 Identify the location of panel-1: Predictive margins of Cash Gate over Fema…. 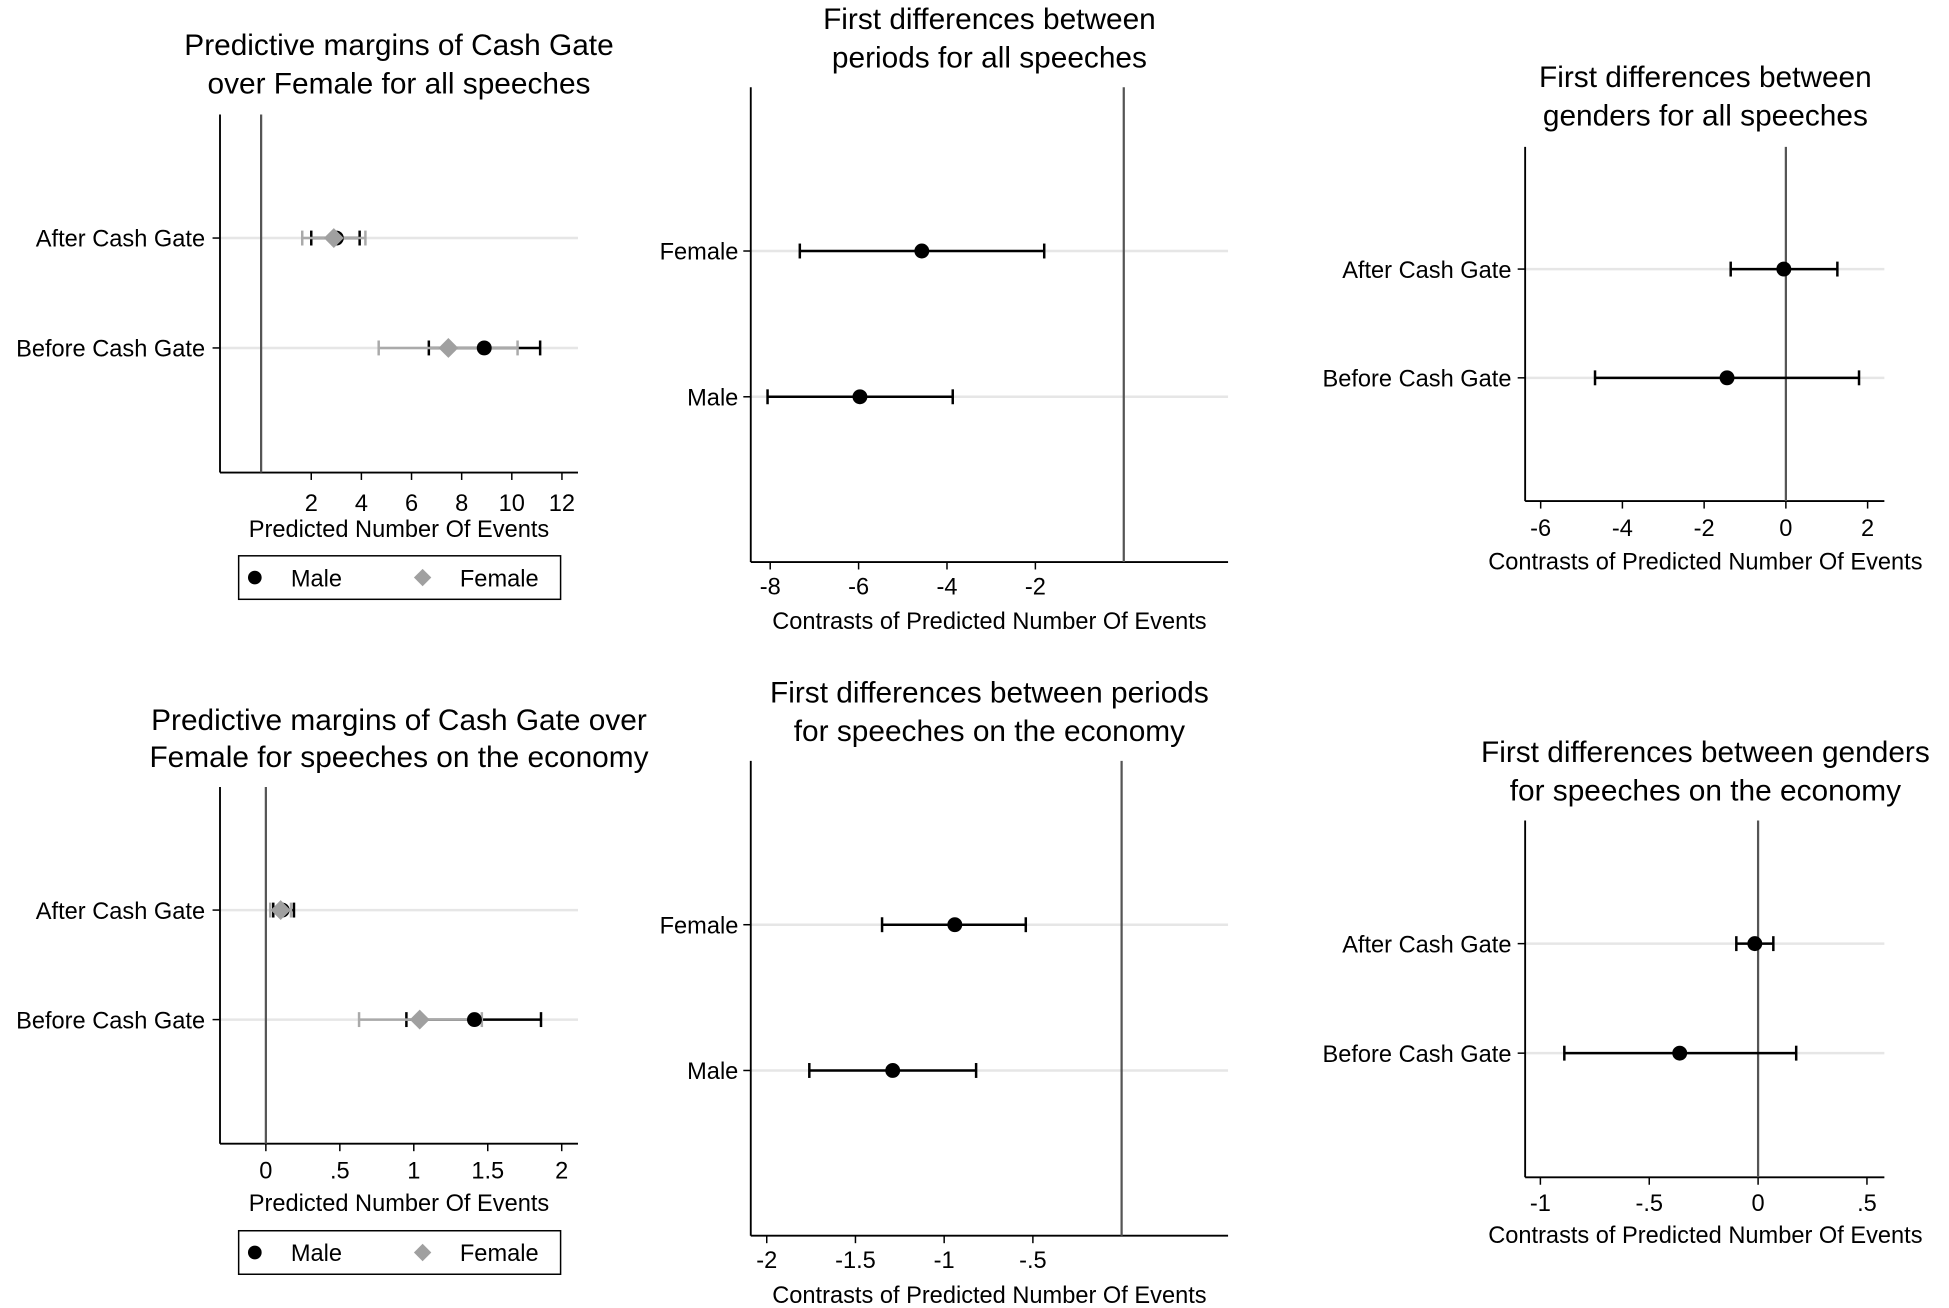
(315, 315).